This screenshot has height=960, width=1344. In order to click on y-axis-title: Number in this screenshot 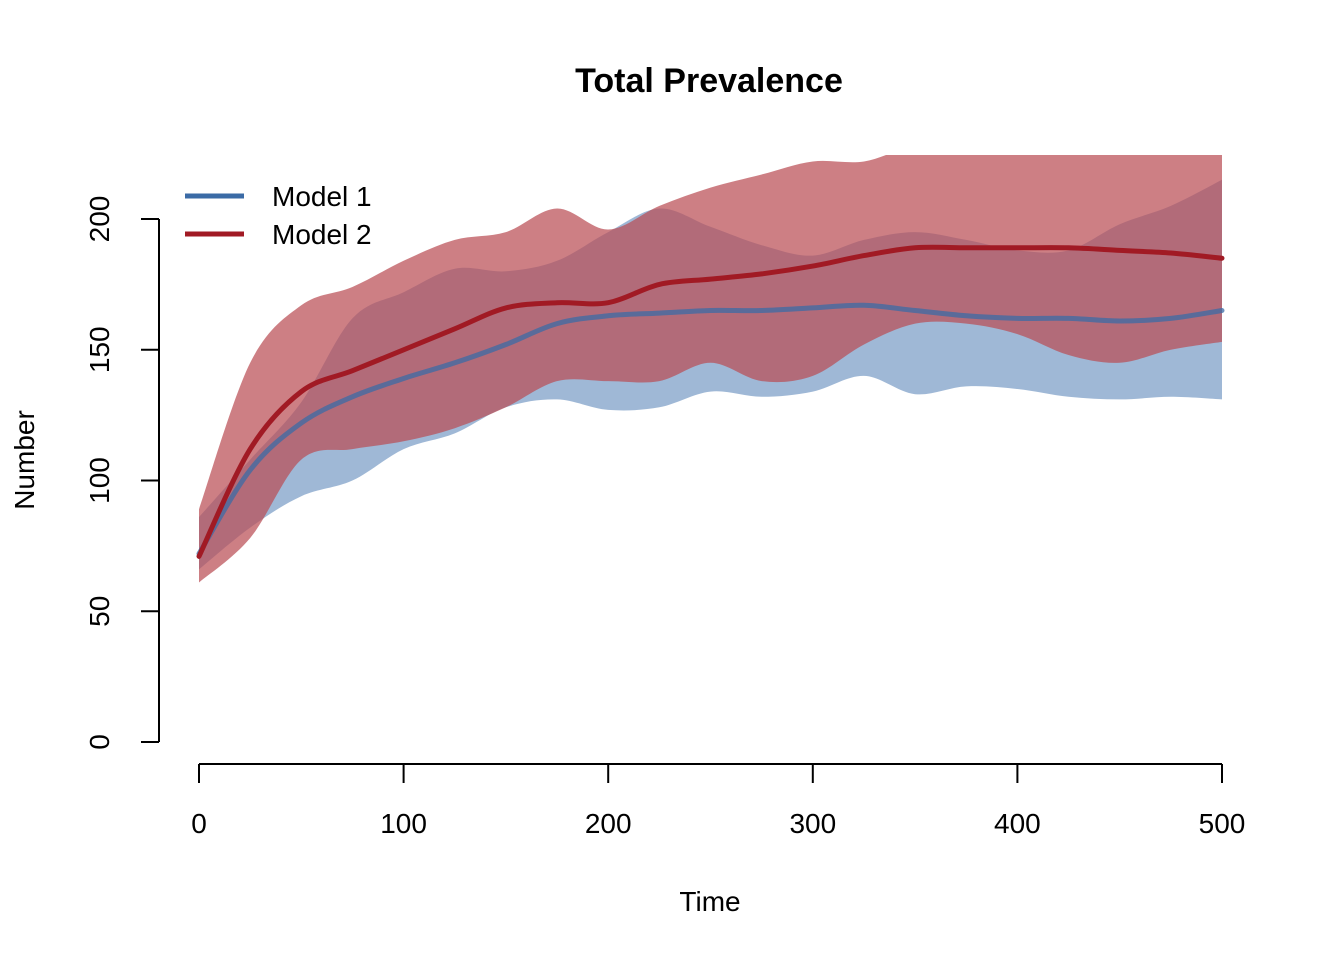, I will do `click(24, 460)`.